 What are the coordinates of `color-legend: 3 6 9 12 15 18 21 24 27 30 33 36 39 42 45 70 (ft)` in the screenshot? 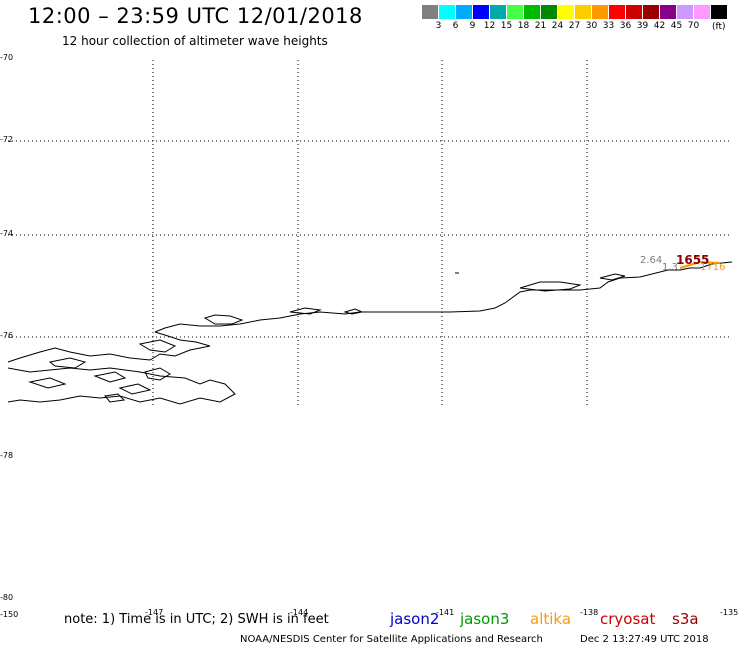 It's located at (575, 18).